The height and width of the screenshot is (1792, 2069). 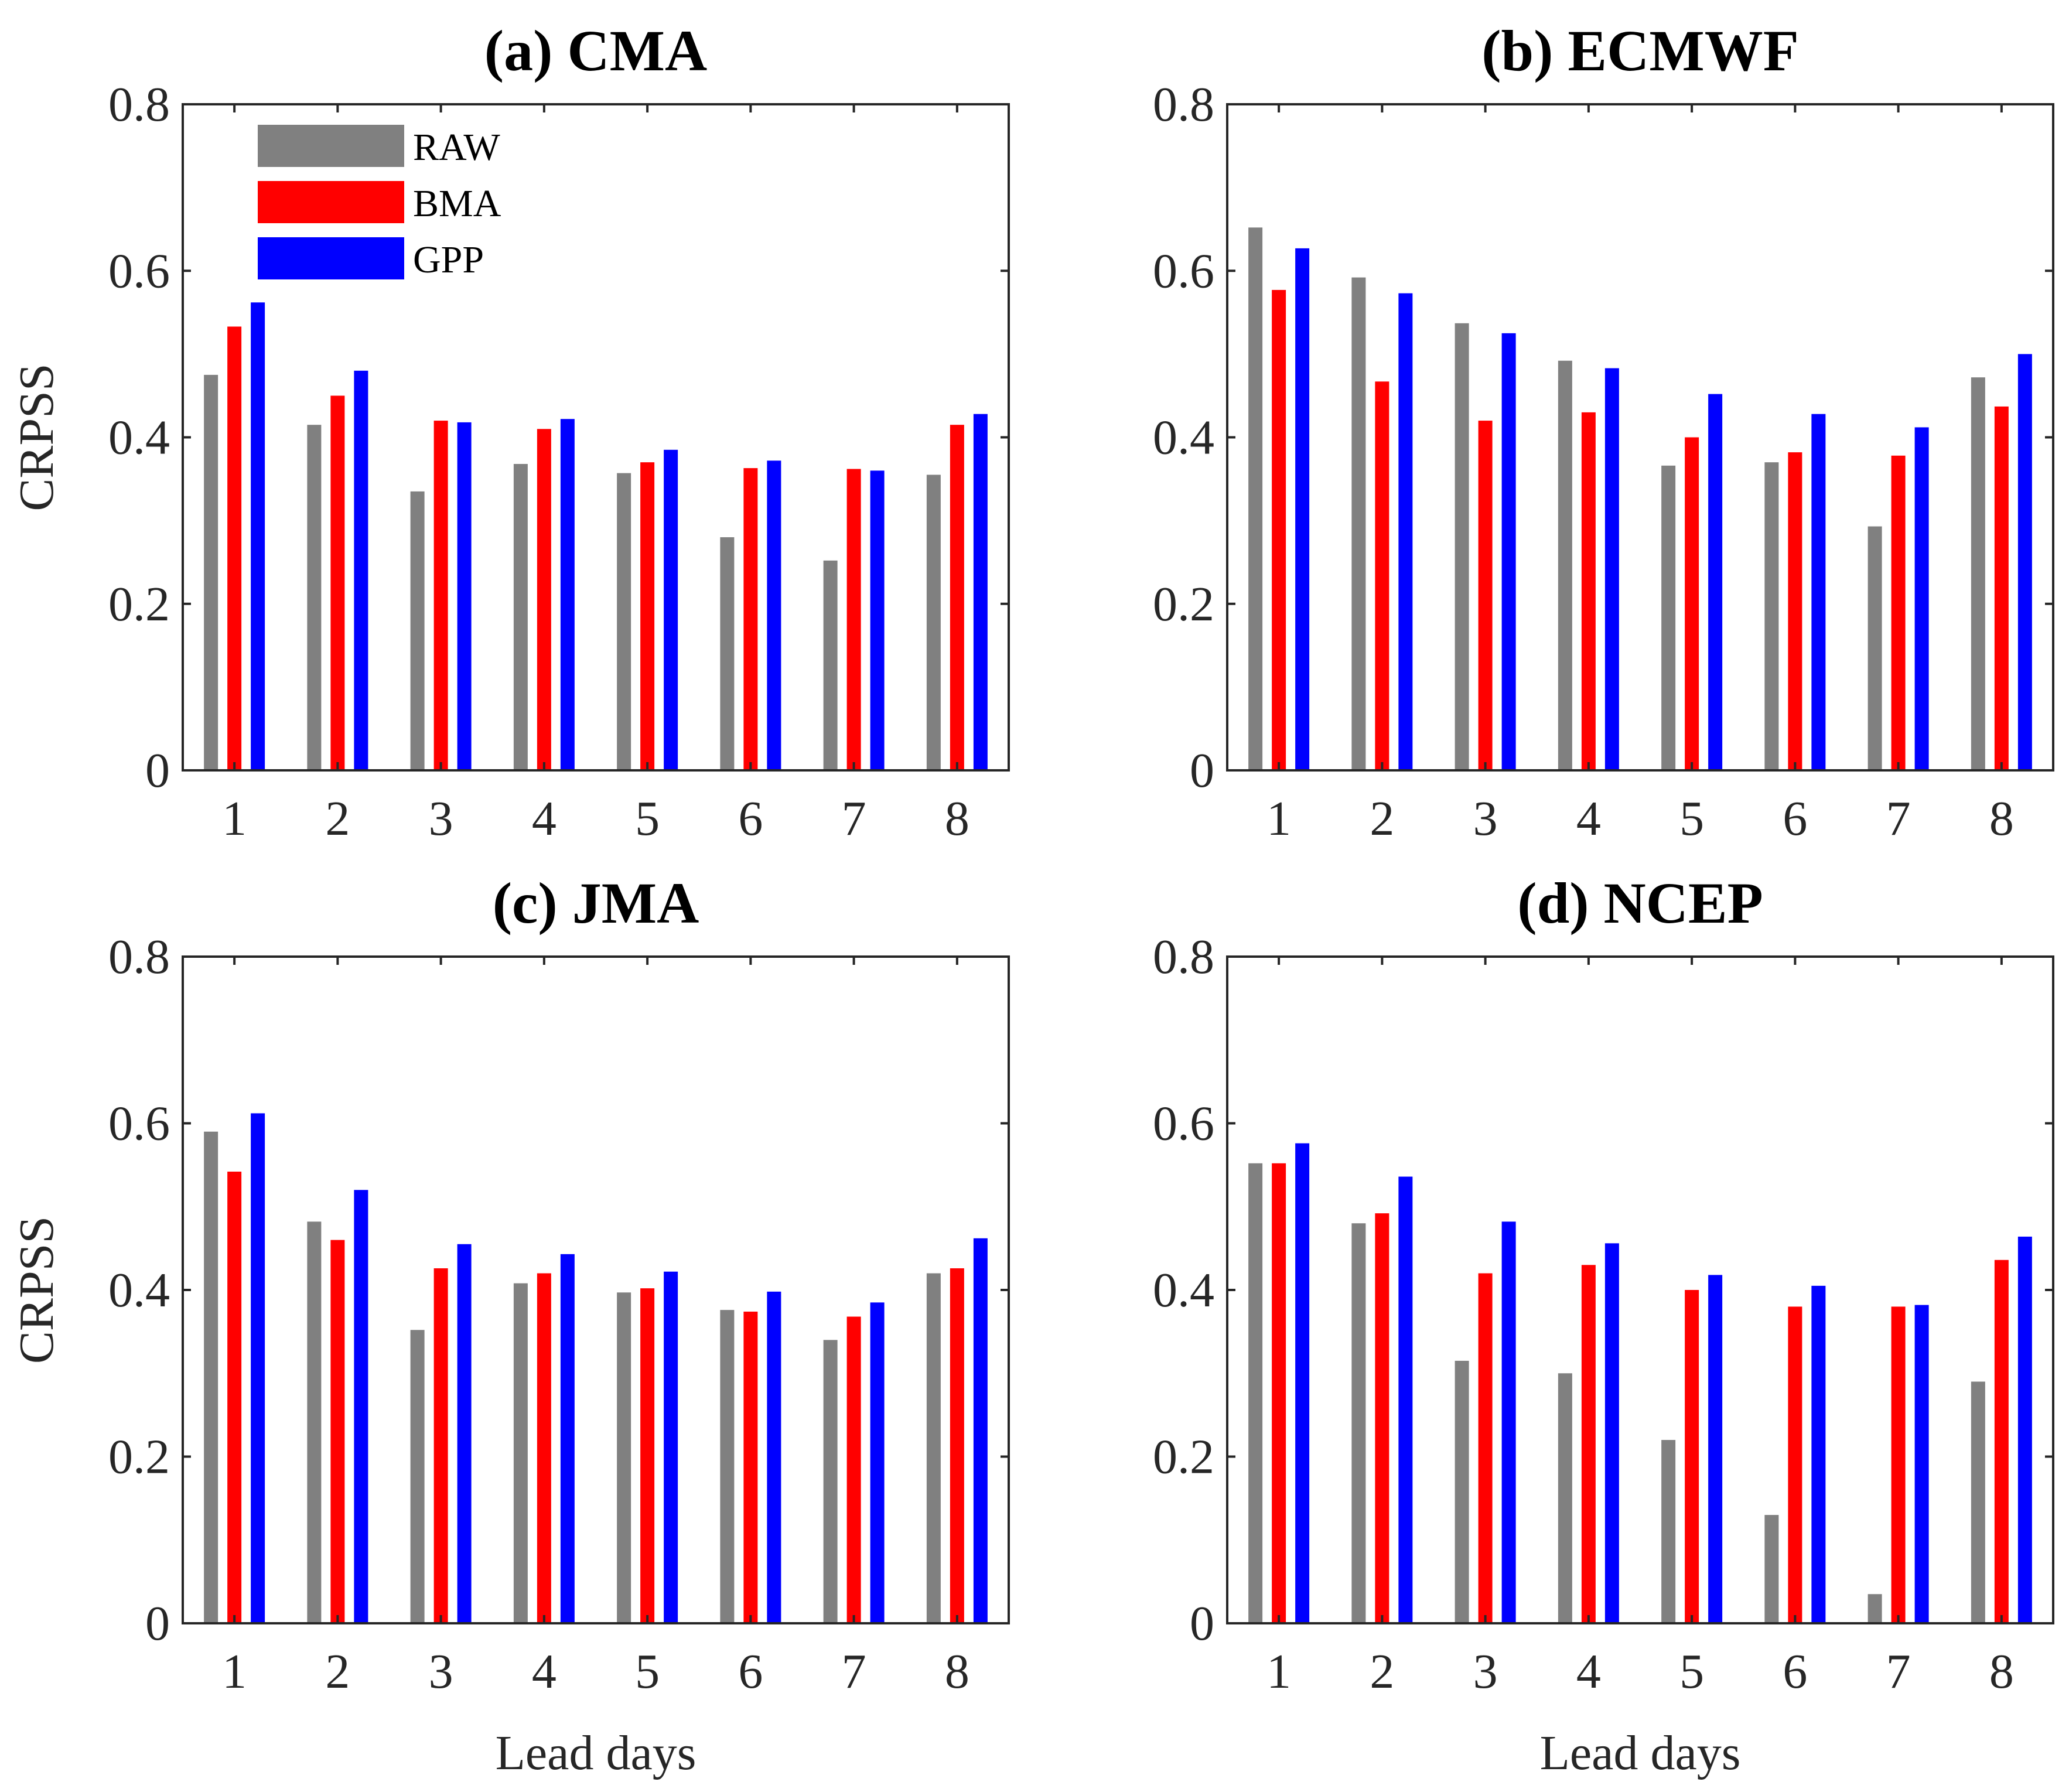 I want to click on panel-title: (b) ECMWF, so click(x=1640, y=50).